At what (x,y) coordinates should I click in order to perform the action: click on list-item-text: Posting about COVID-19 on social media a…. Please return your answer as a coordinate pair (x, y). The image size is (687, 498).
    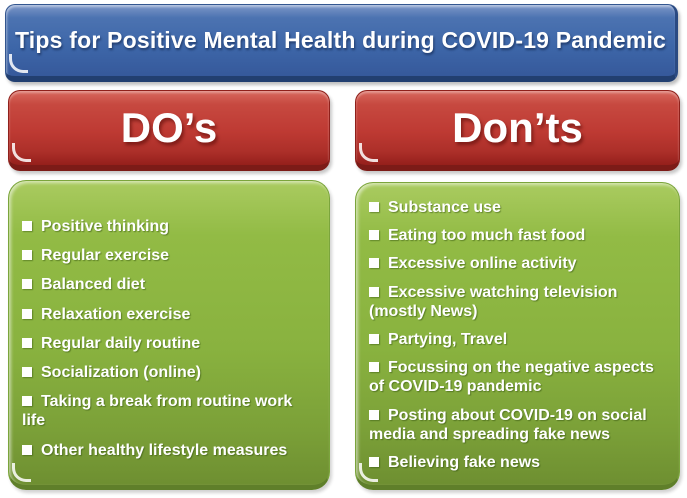
    Looking at the image, I should click on (508, 424).